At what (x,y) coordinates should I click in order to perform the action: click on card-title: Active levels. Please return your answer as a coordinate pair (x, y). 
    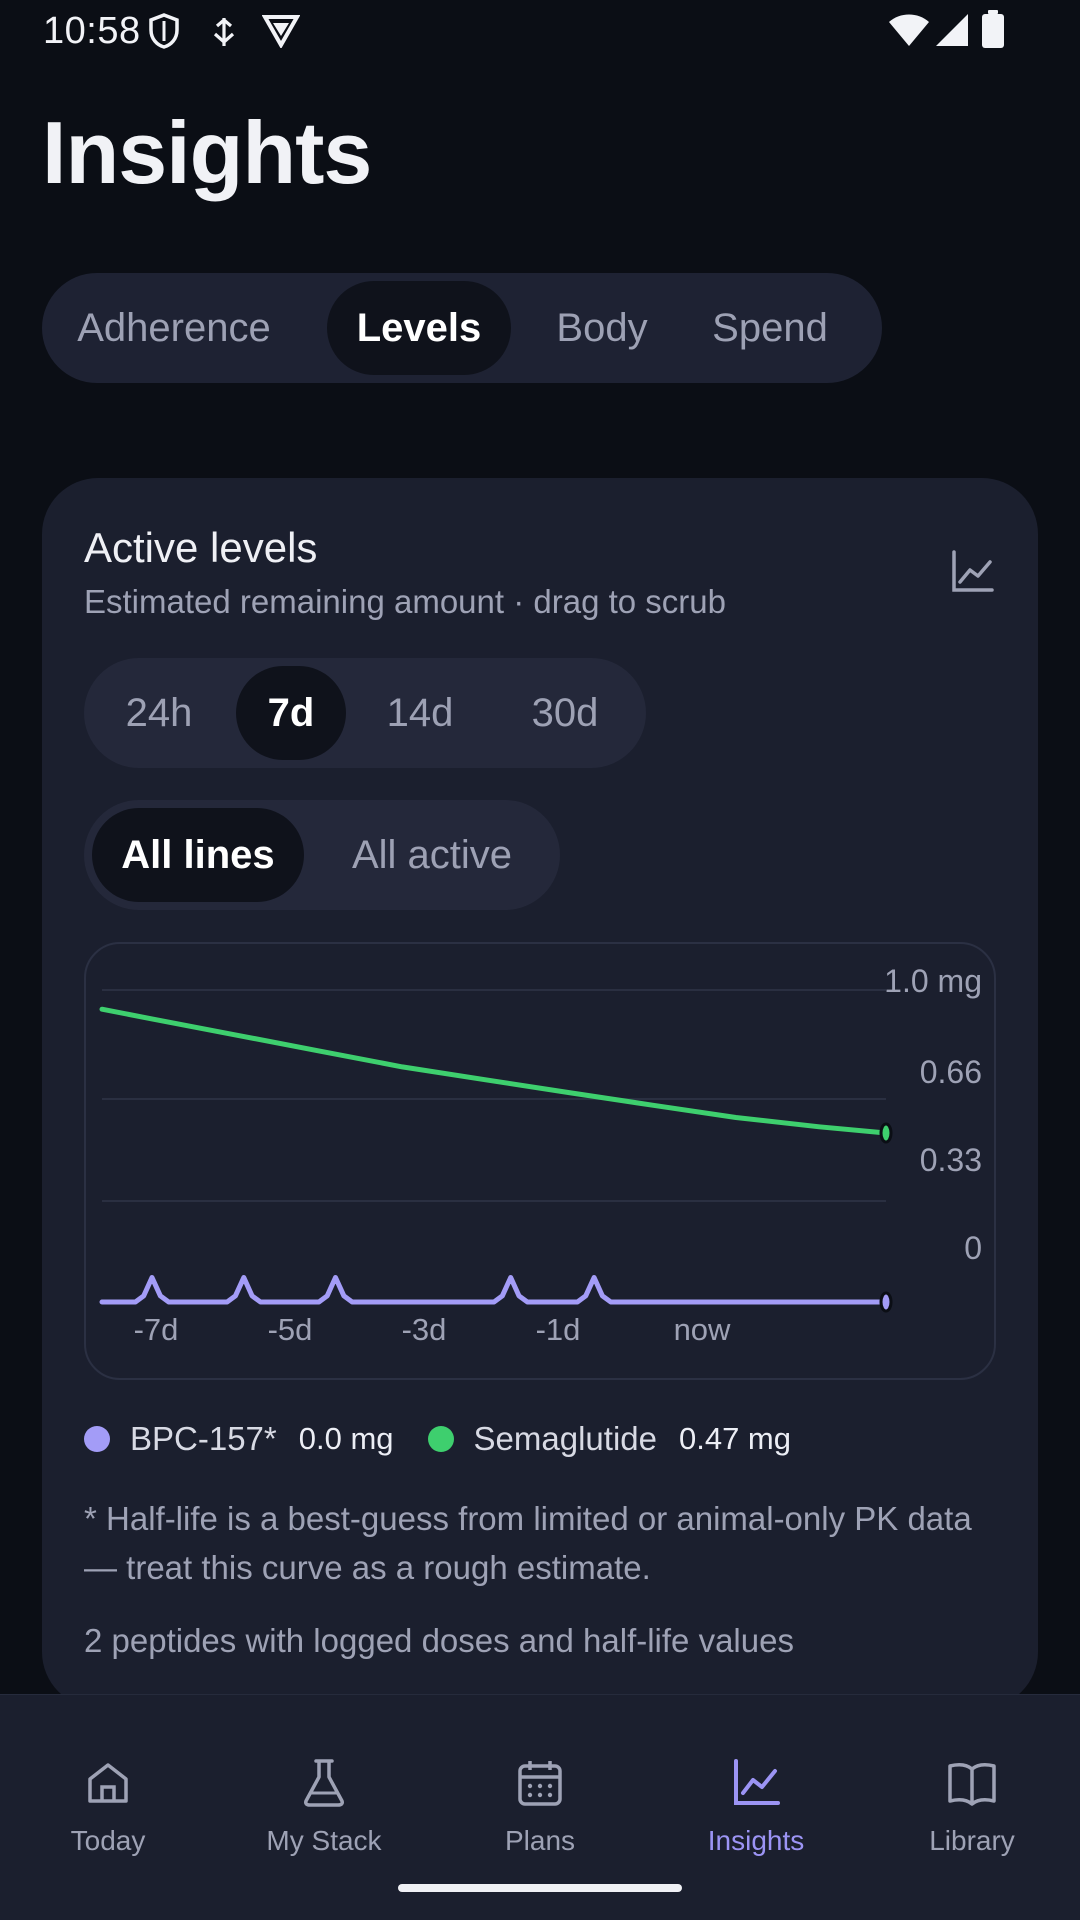
    Looking at the image, I should click on (201, 547).